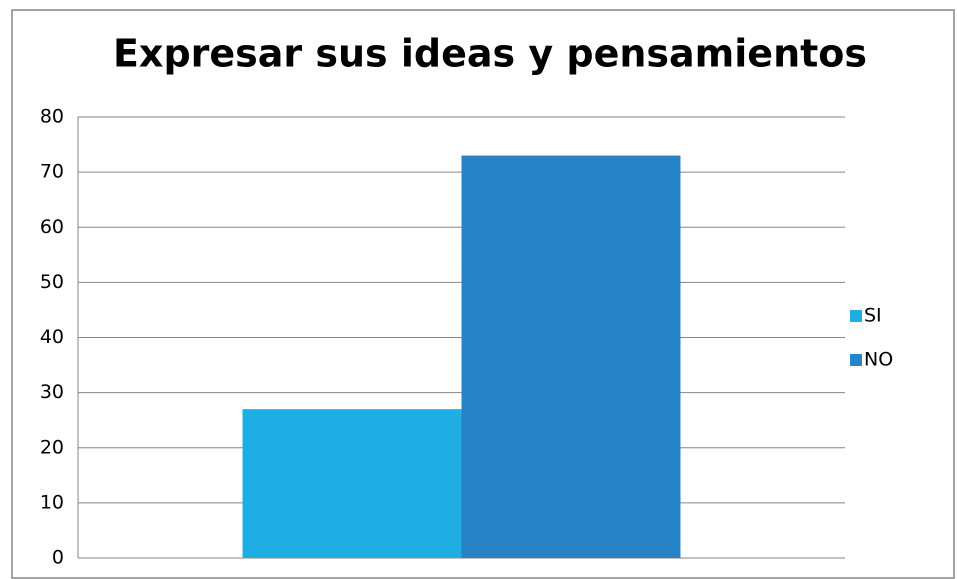 This screenshot has width=957, height=579. Describe the element at coordinates (52, 282) in the screenshot. I see `y-tick-label: 50` at that location.